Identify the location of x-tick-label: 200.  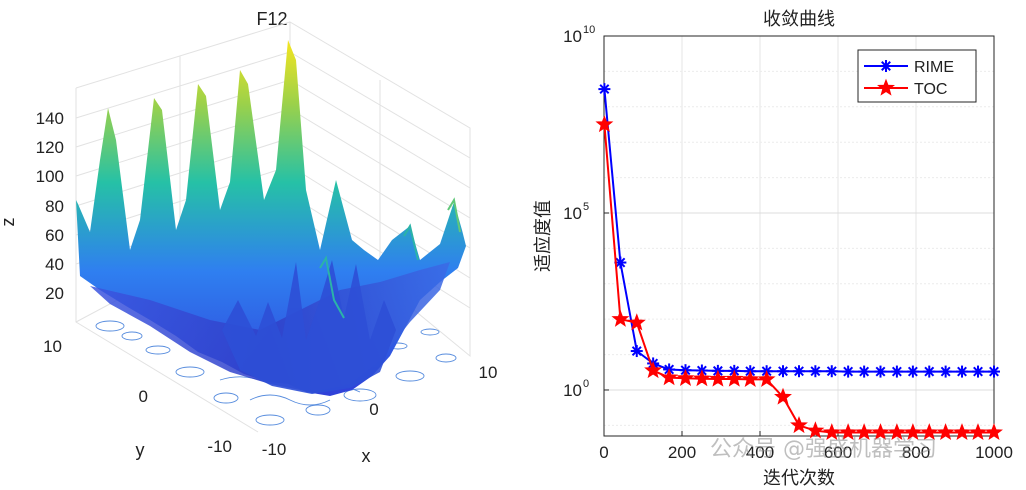
(682, 452).